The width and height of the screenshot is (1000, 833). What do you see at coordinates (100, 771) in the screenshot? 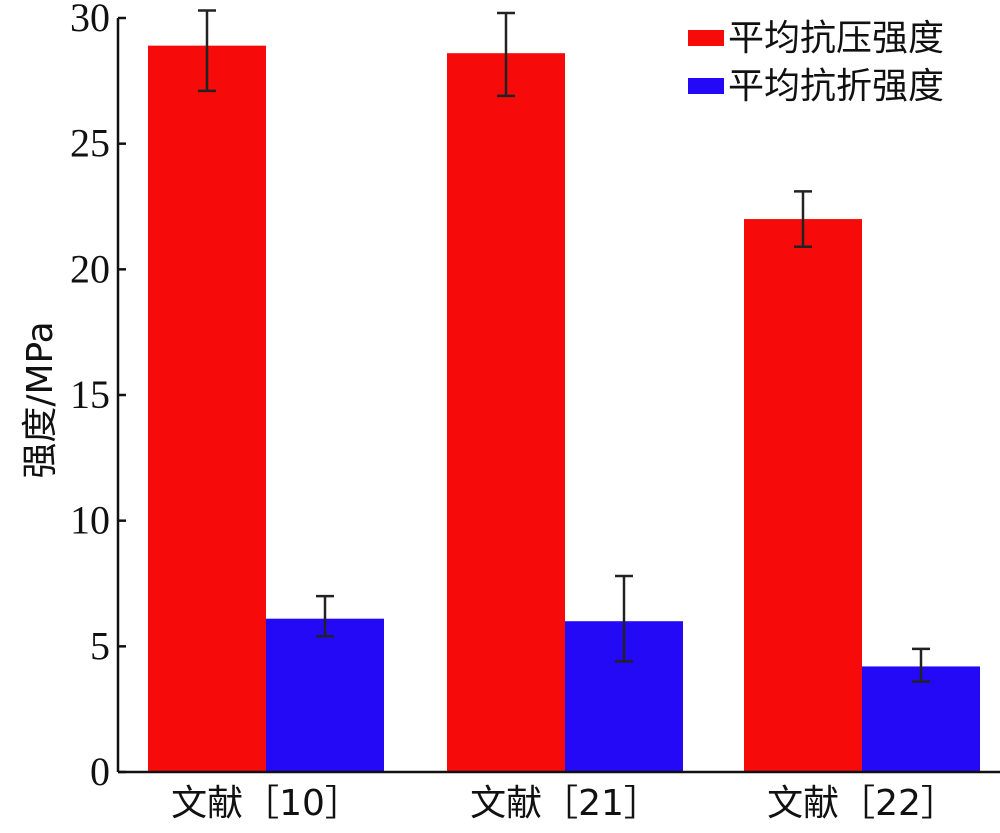
I see `y-tick-label: 0` at bounding box center [100, 771].